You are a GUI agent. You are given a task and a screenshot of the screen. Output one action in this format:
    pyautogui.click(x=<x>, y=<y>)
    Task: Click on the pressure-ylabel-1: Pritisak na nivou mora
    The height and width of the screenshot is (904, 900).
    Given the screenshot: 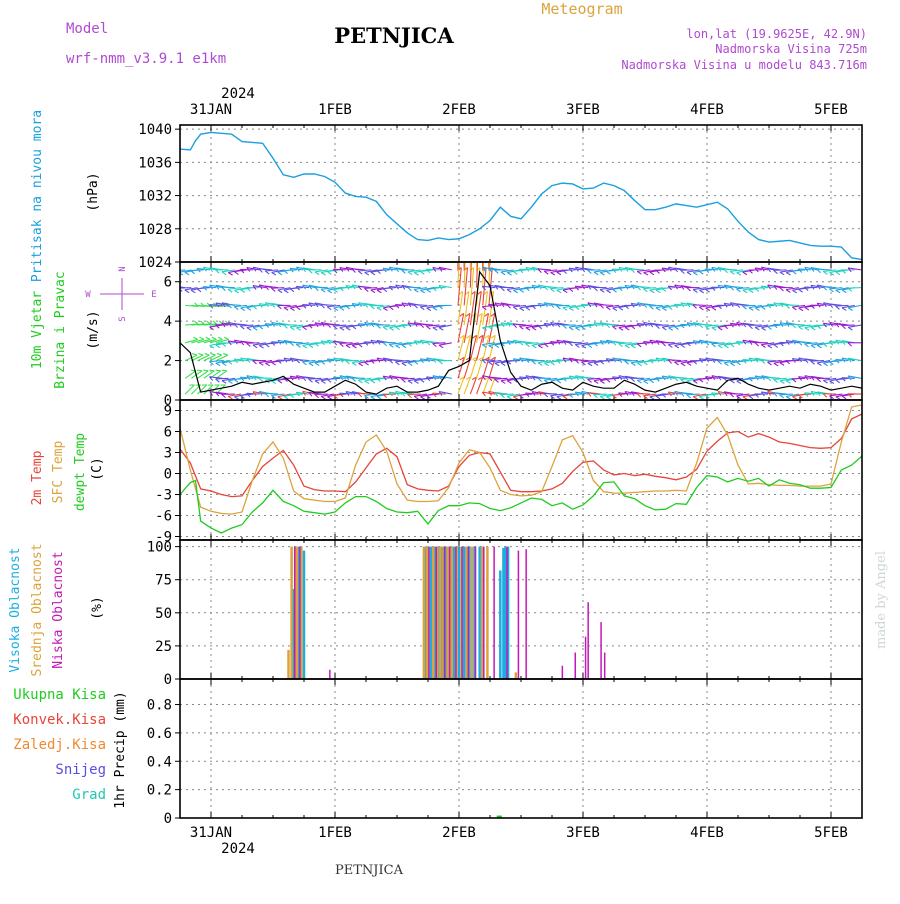 What is the action you would take?
    pyautogui.click(x=37, y=196)
    